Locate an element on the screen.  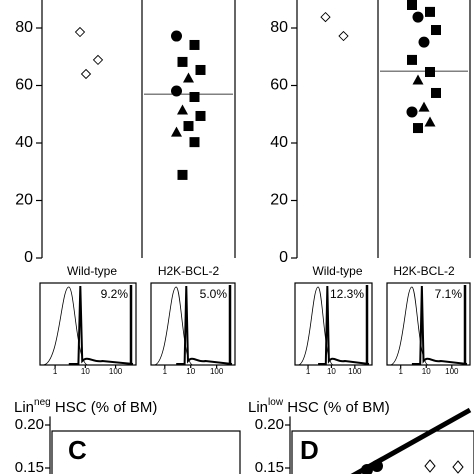
panel-label: D is located at coordinates (309, 450).